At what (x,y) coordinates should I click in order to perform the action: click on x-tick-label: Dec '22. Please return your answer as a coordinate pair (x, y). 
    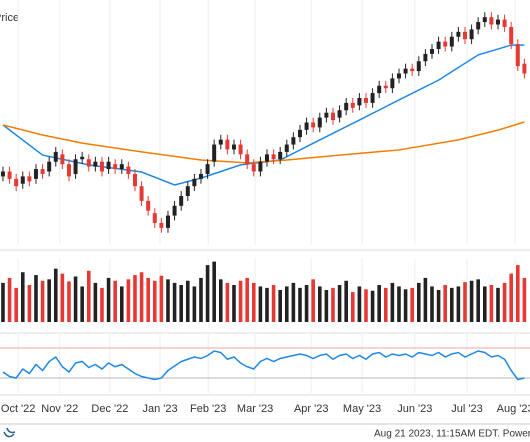
    Looking at the image, I should click on (109, 409).